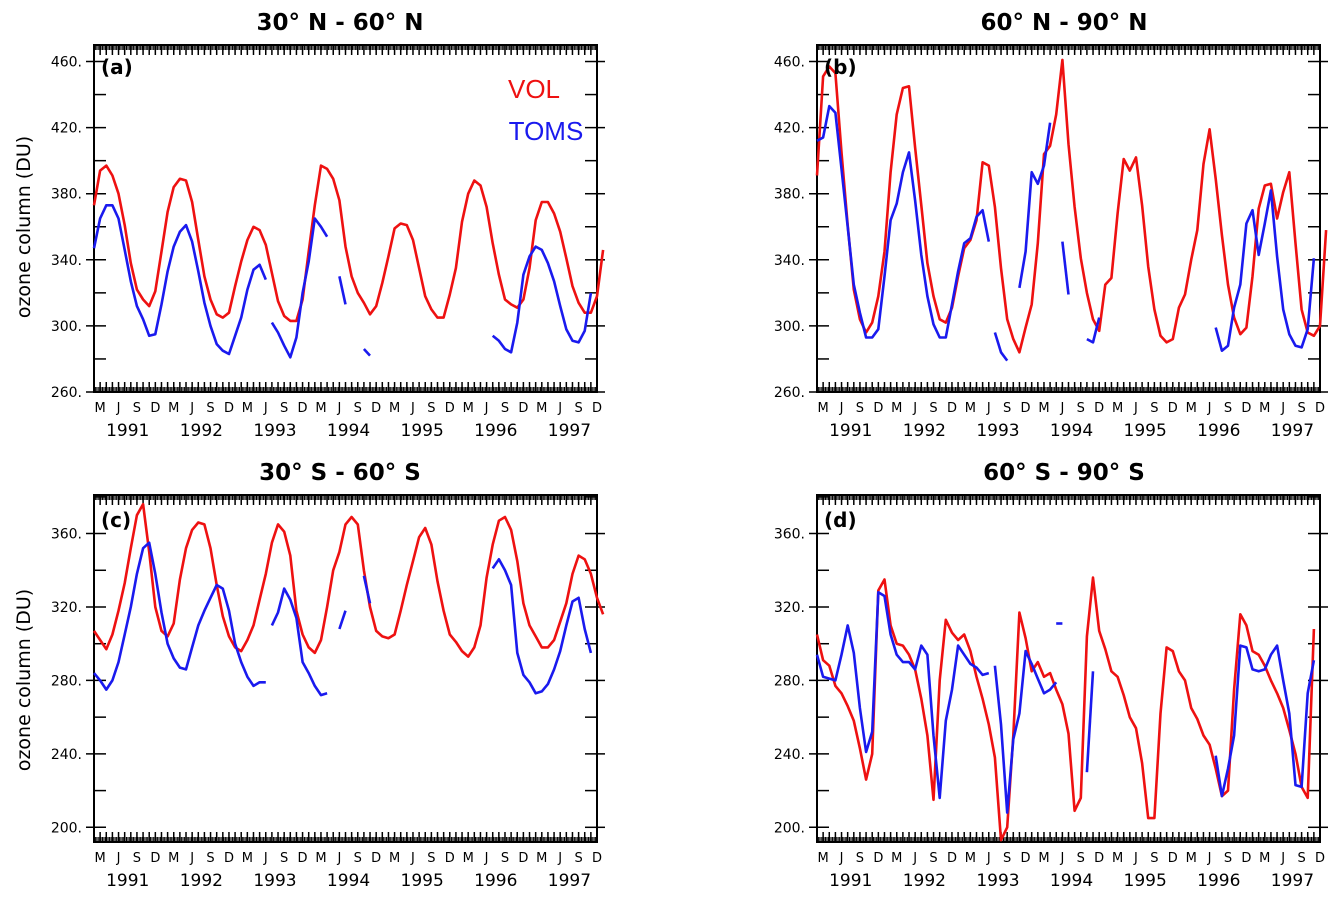 This screenshot has width=1331, height=902. Describe the element at coordinates (340, 473) in the screenshot. I see `panel-c-title: 30° S - 60° S` at that location.